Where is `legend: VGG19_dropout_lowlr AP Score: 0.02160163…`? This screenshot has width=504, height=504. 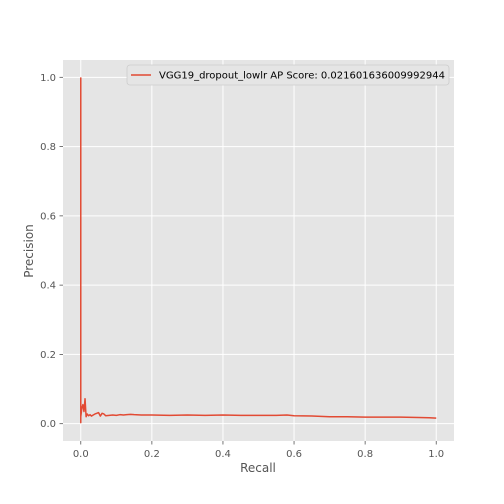
legend: VGG19_dropout_lowlr AP Score: 0.02160163… is located at coordinates (288, 75).